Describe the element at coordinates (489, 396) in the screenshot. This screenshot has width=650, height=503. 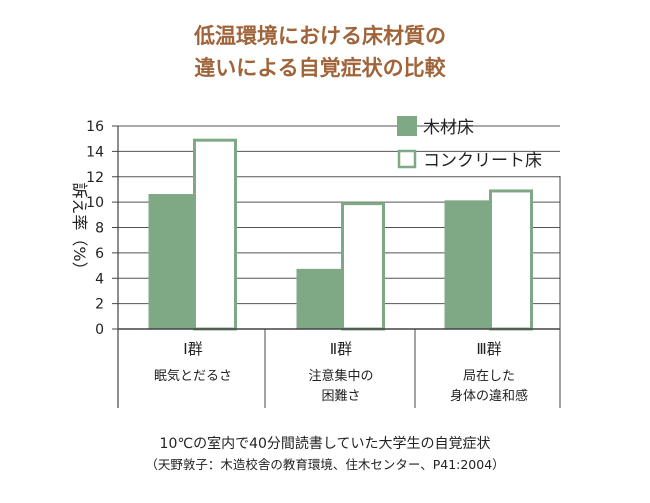
I see `category-desc: 身体の違和感` at that location.